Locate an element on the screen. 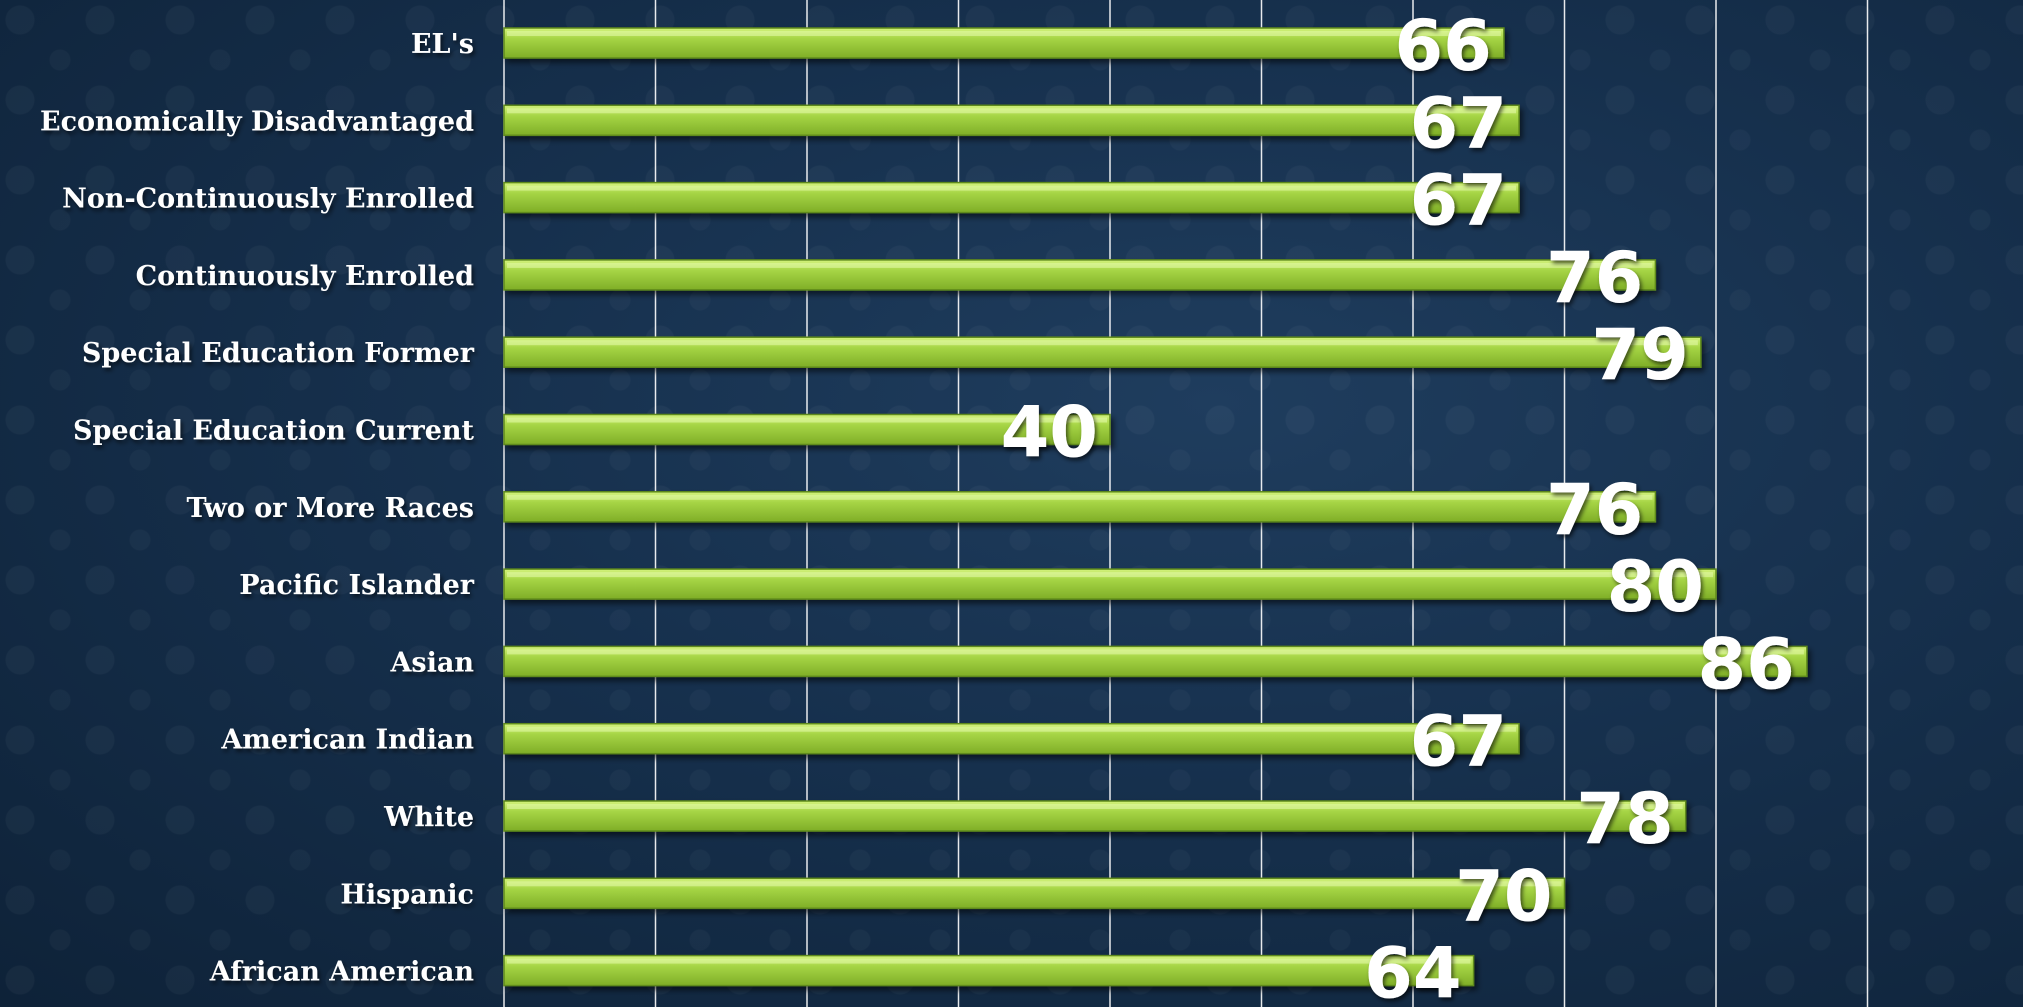  data-label: 64 is located at coordinates (1412, 970).